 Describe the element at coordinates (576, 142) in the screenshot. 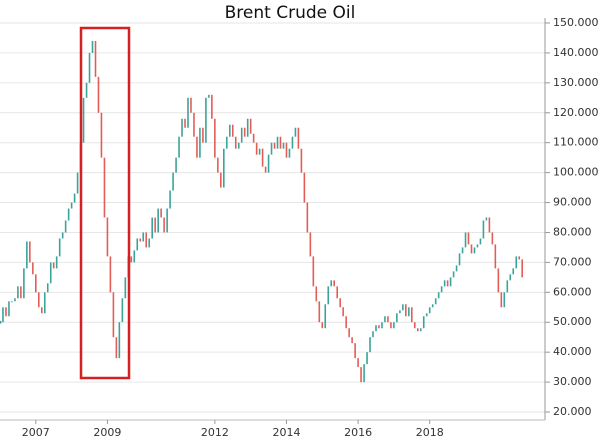

I see `y-tick-label: 110.000` at that location.